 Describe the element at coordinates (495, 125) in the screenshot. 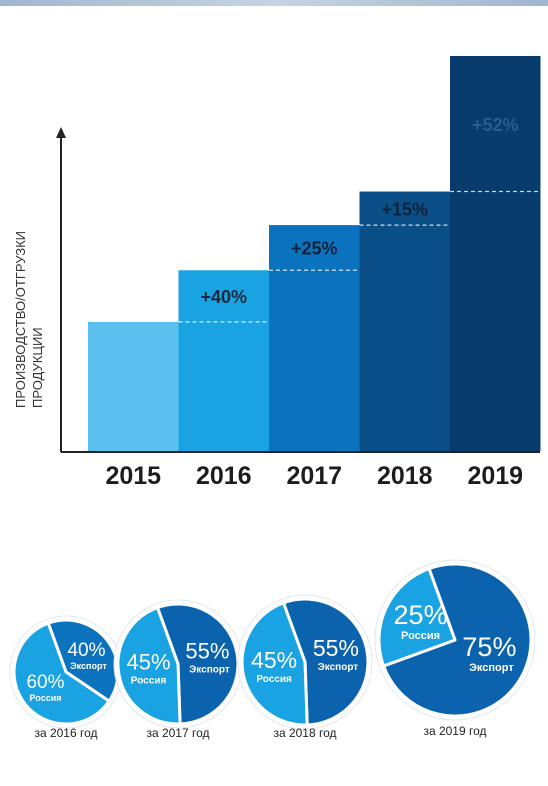

I see `growth-label-2019: +52%` at that location.